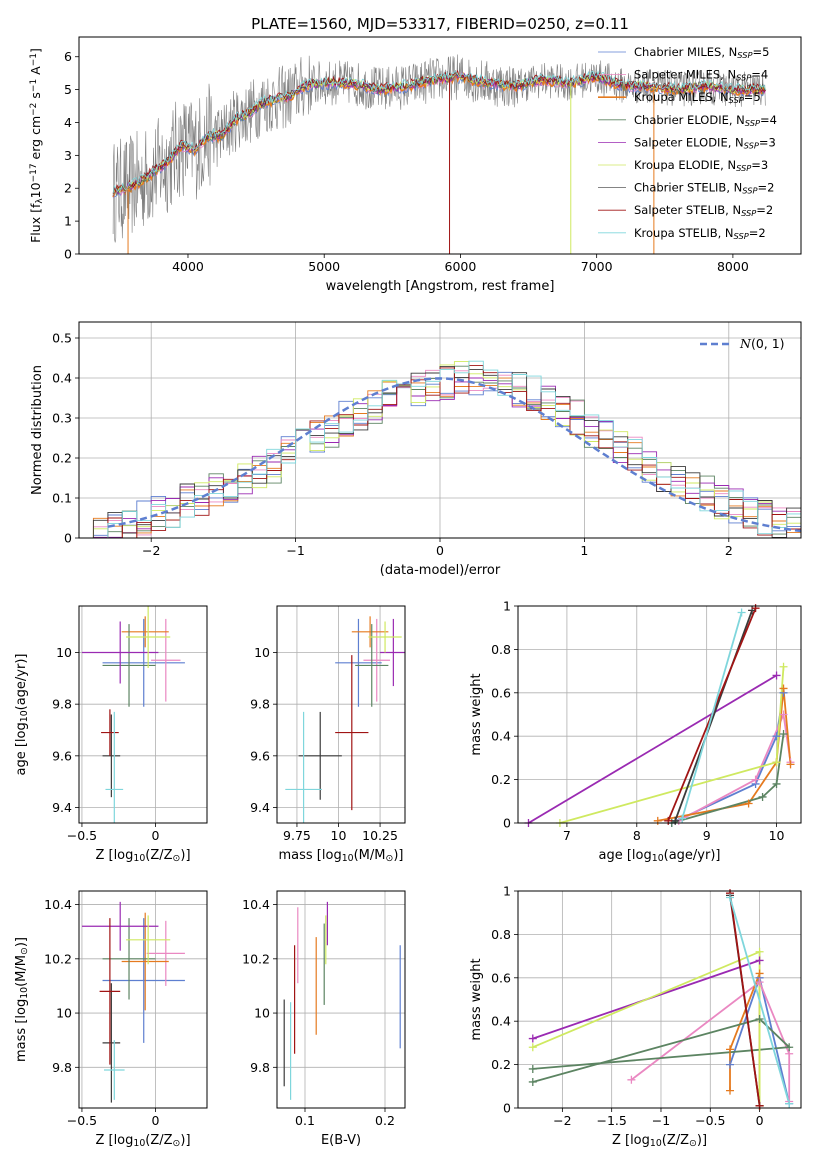  Describe the element at coordinates (35, 50) in the screenshot. I see `y-axis-label-part: ]` at that location.